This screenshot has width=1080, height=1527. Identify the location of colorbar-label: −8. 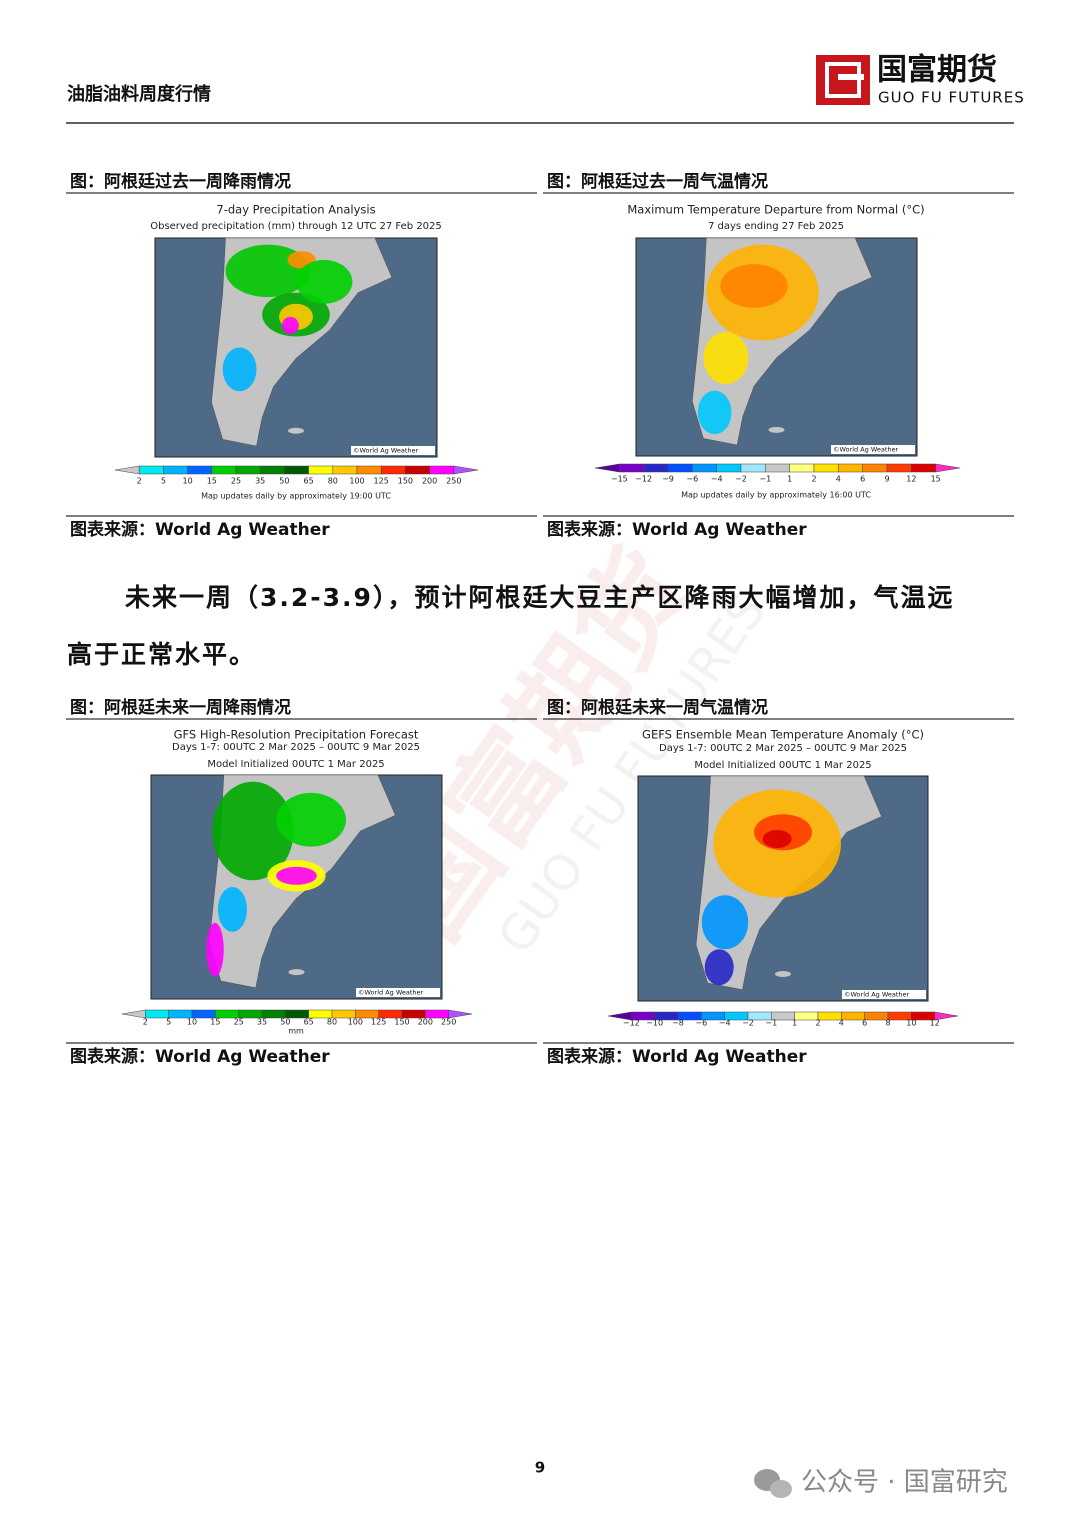
(678, 1023).